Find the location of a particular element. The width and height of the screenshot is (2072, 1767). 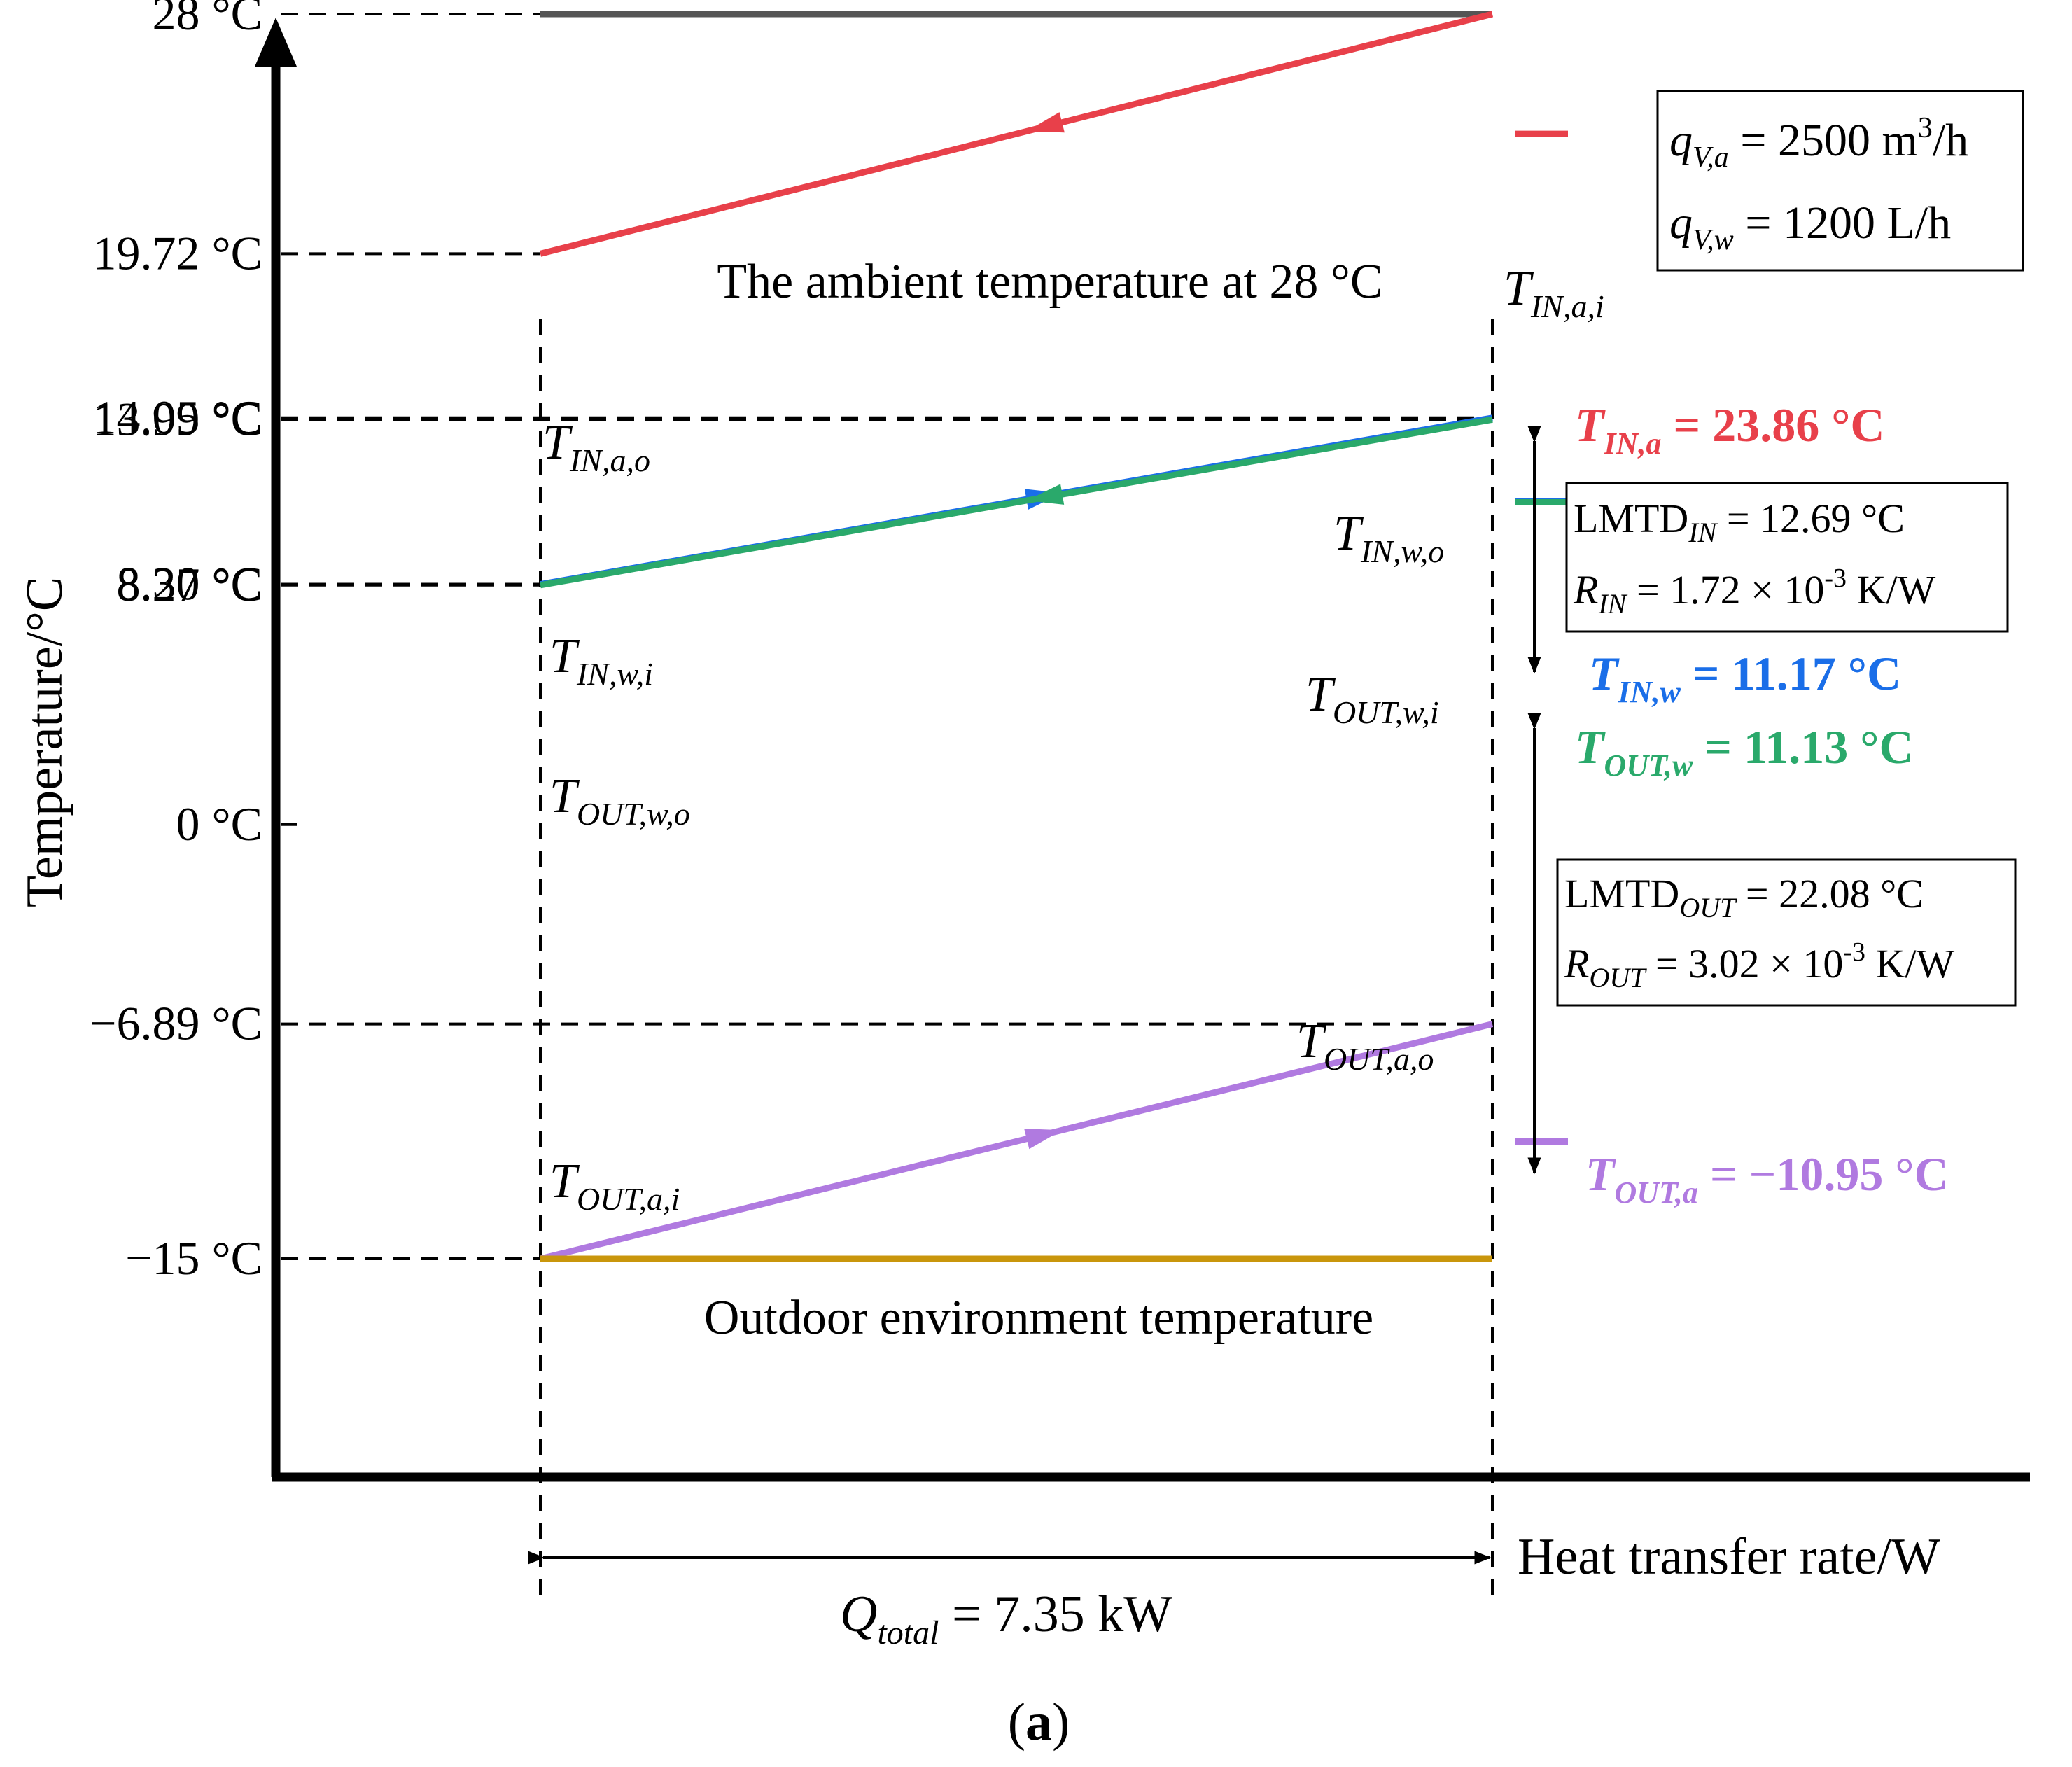

bottom-annotation: Outdoor environment temperature is located at coordinates (1038, 1318).